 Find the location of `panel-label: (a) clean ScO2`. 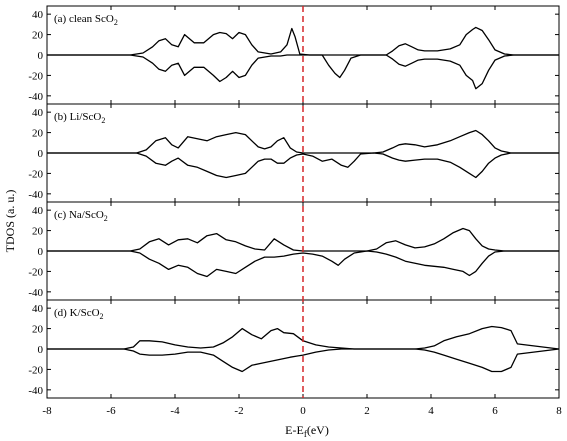

panel-label: (a) clean ScO2 is located at coordinates (86, 20).